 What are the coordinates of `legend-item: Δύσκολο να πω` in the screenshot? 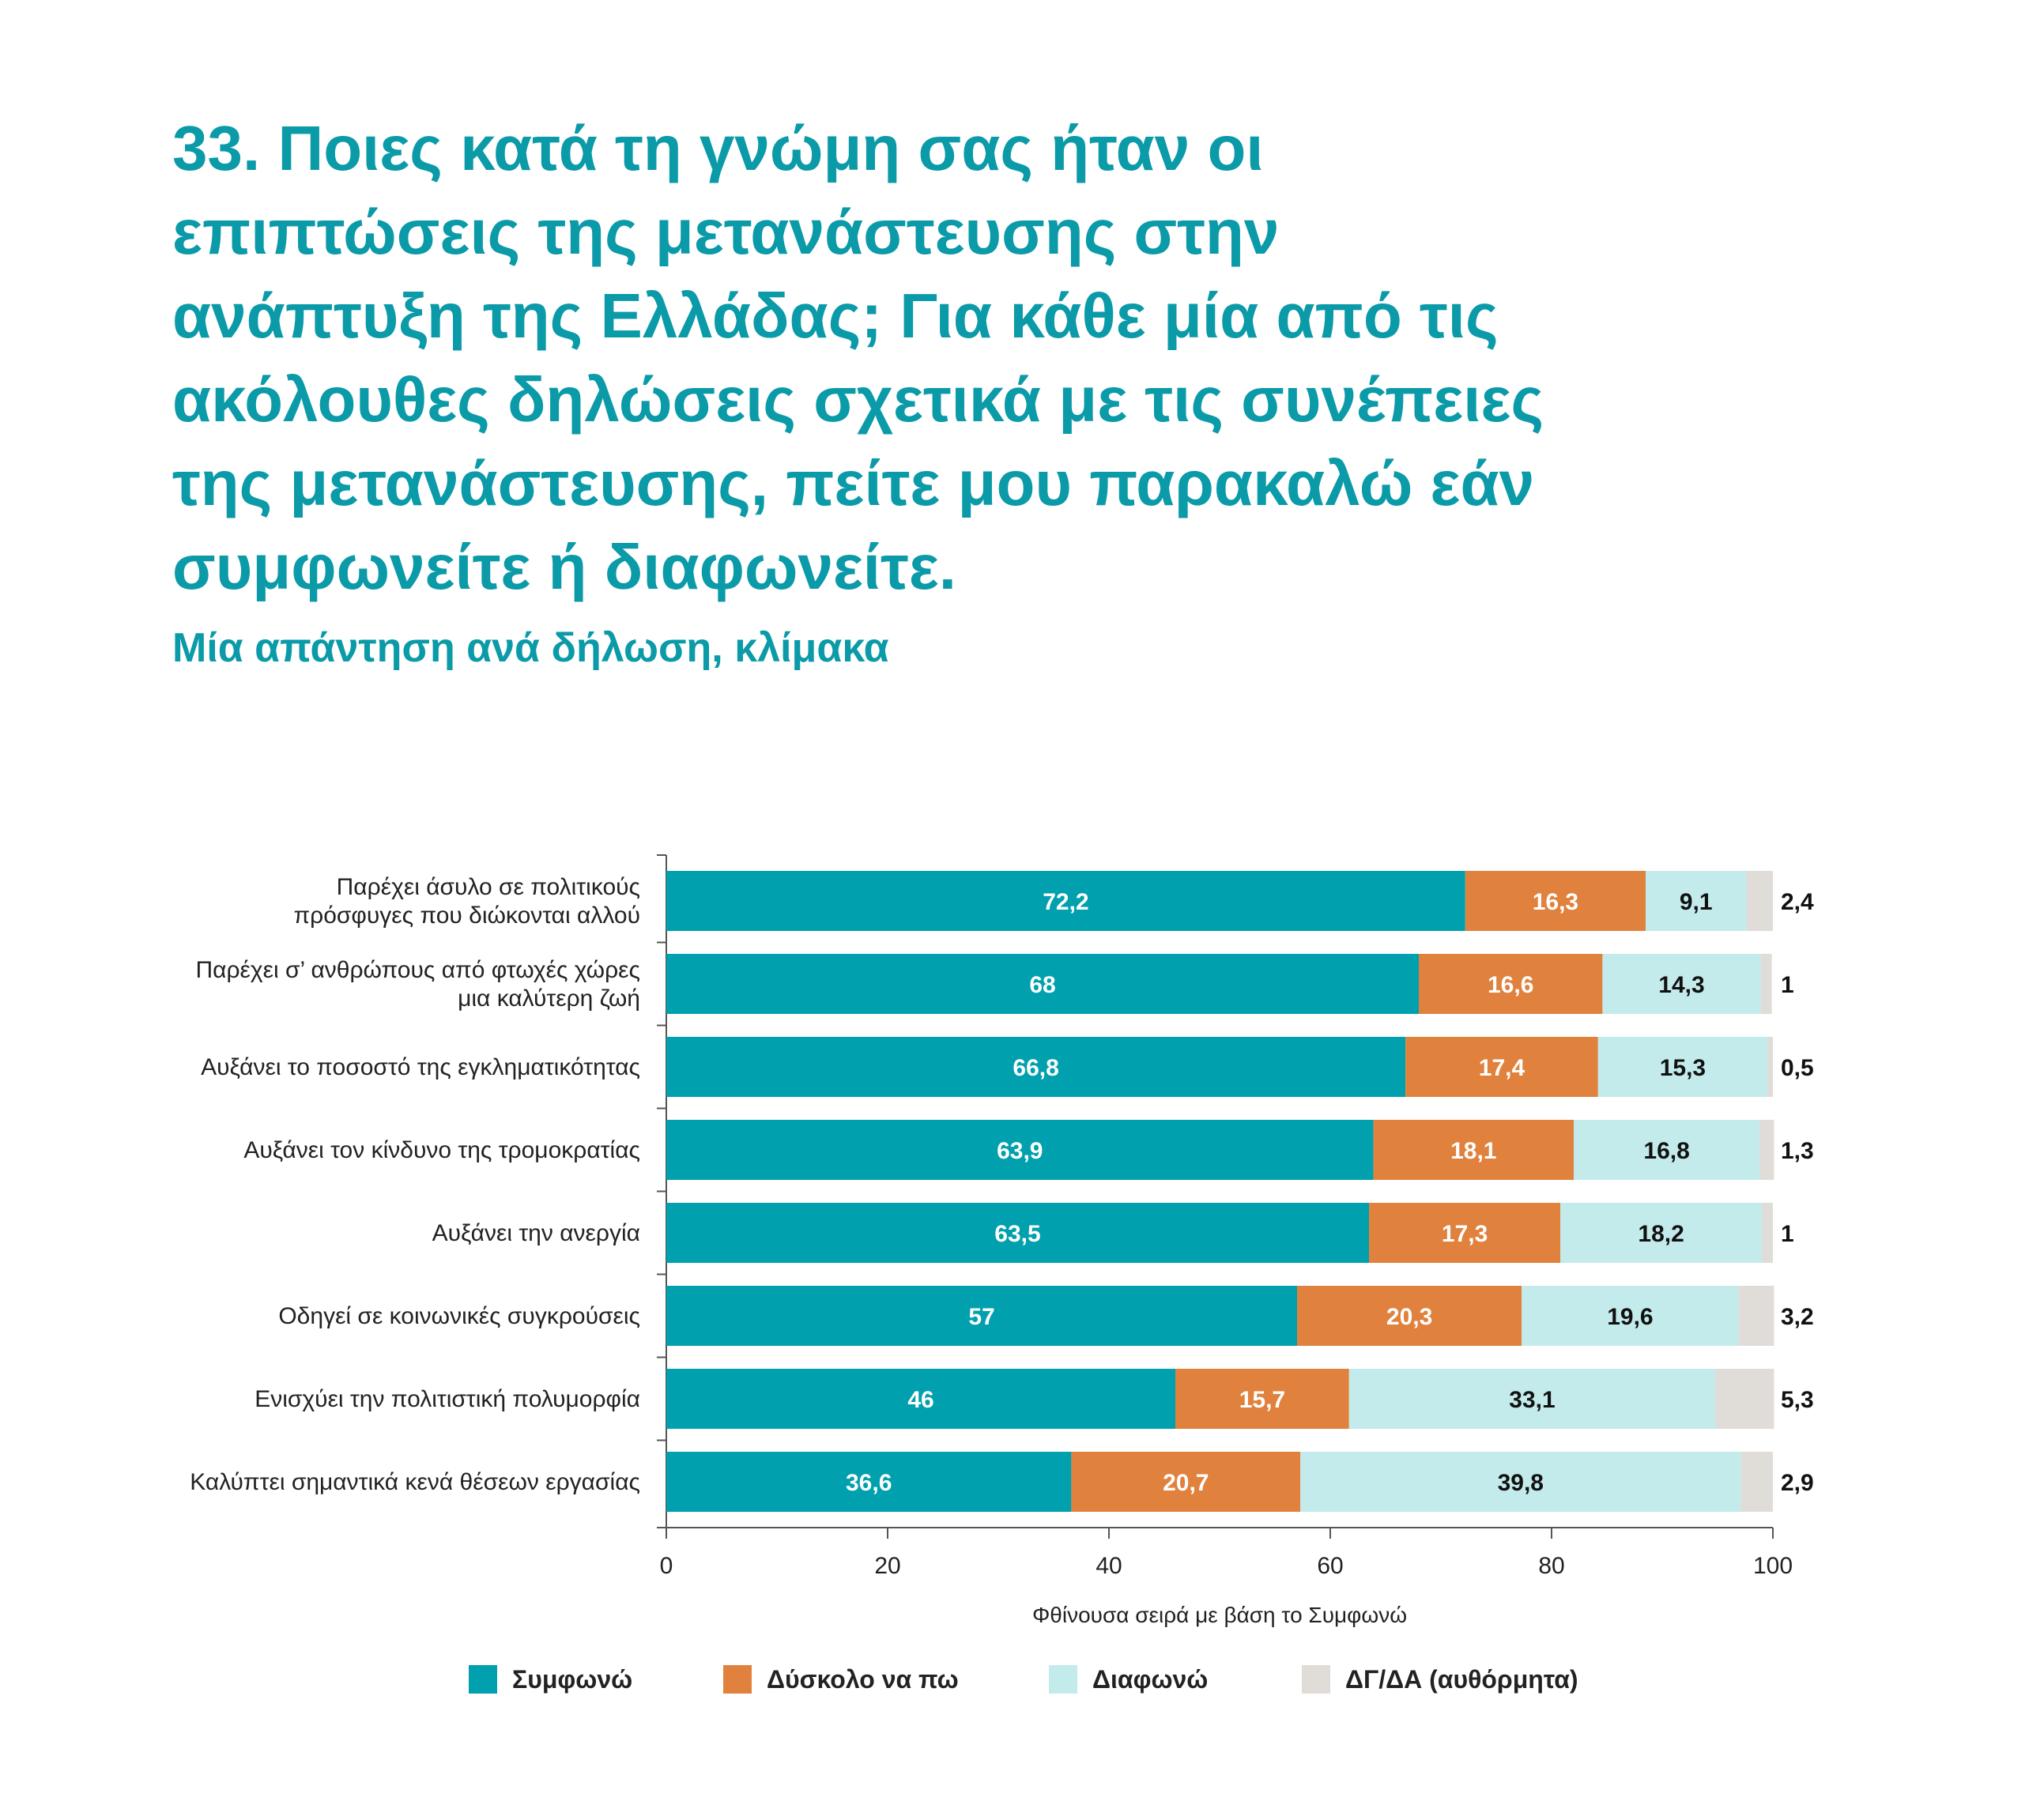 It's located at (841, 1679).